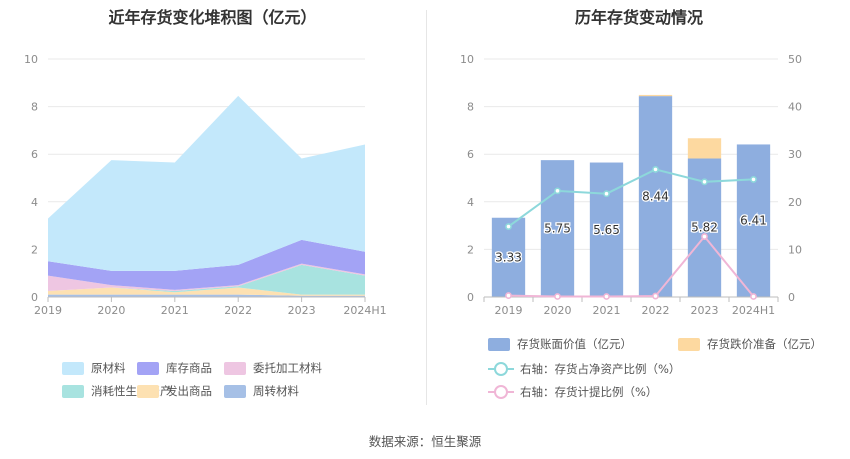  I want to click on legend-label: 右轴：存货计提比例（%）, so click(589, 392).